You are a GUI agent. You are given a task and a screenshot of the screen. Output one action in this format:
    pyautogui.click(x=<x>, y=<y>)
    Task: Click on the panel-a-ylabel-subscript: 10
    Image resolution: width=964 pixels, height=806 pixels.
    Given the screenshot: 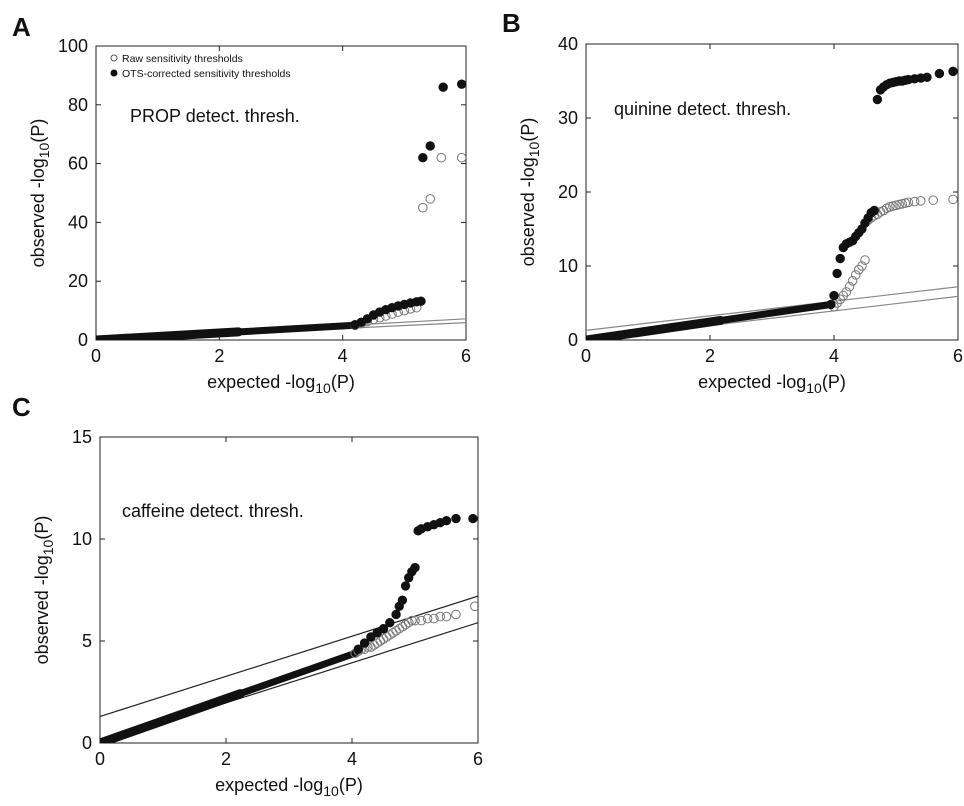 What is the action you would take?
    pyautogui.click(x=44, y=150)
    